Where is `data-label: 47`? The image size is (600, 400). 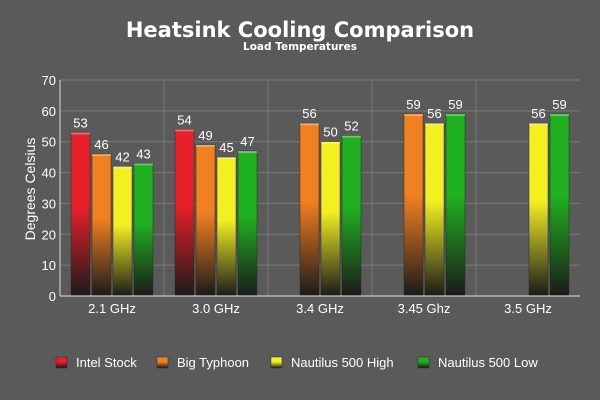
data-label: 47 is located at coordinates (247, 141).